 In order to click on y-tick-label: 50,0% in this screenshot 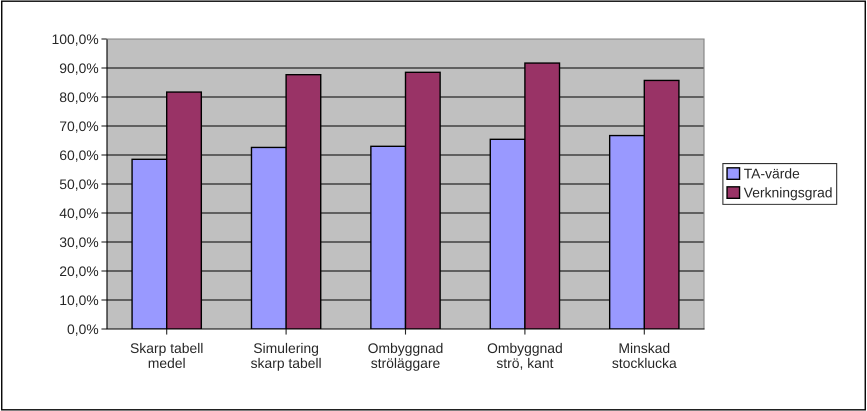, I will do `click(79, 185)`.